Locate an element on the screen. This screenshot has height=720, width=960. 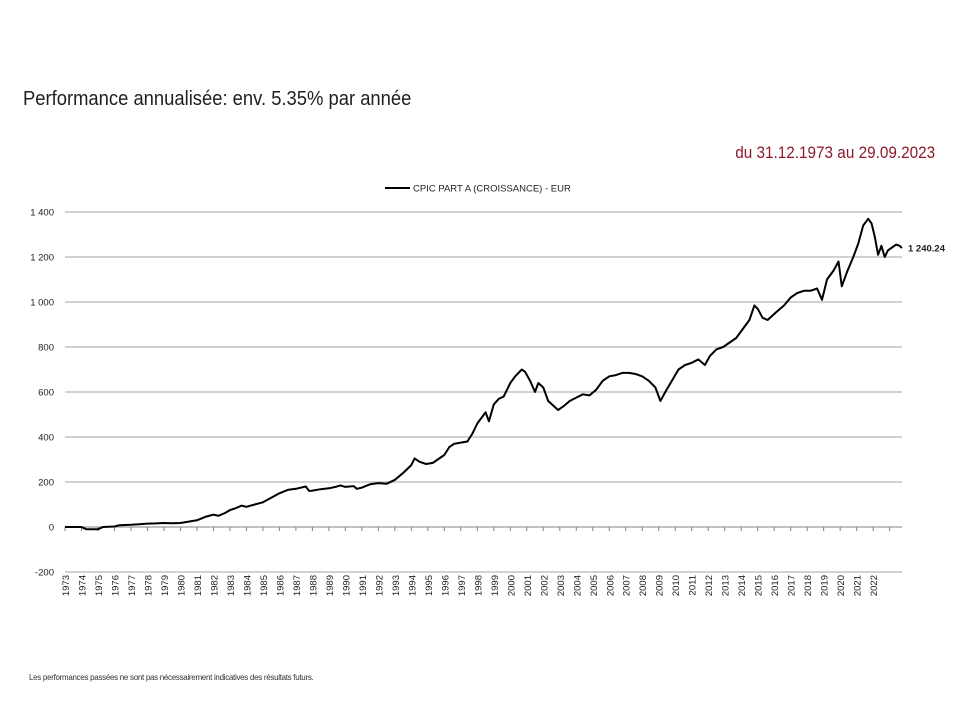
x-tick-label: 2014 is located at coordinates (742, 585).